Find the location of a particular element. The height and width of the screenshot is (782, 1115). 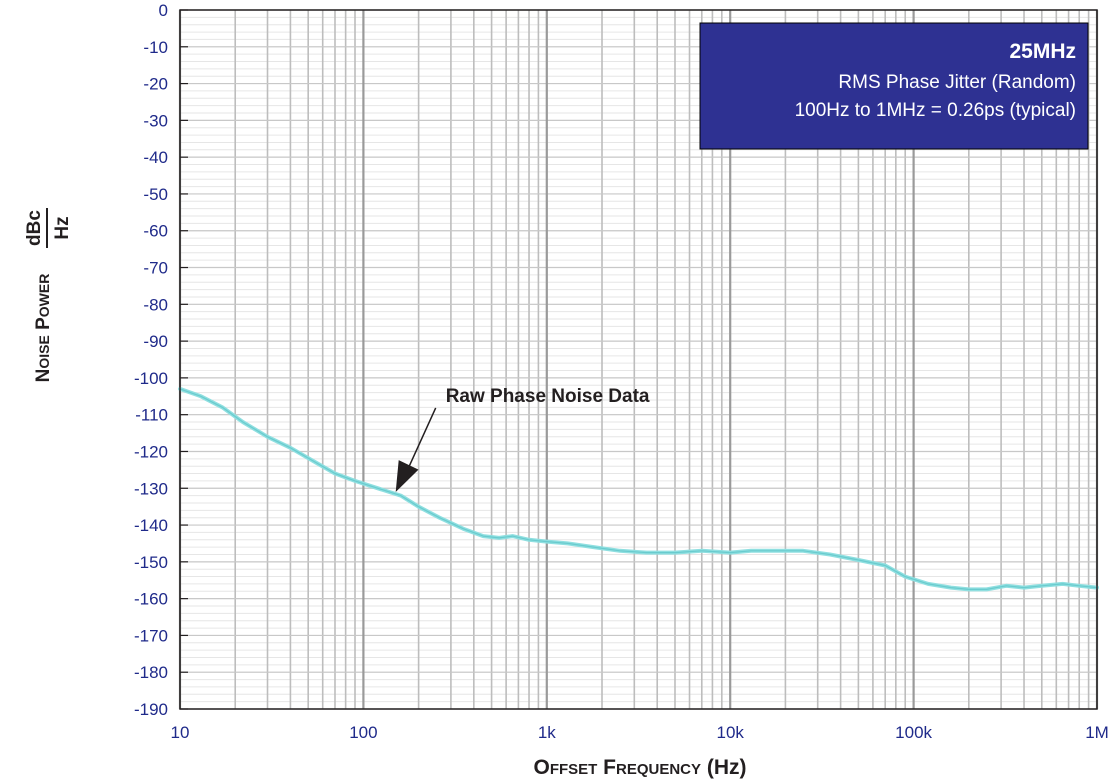

x-axis-title-rest-2: REQUENCY is located at coordinates (658, 769).